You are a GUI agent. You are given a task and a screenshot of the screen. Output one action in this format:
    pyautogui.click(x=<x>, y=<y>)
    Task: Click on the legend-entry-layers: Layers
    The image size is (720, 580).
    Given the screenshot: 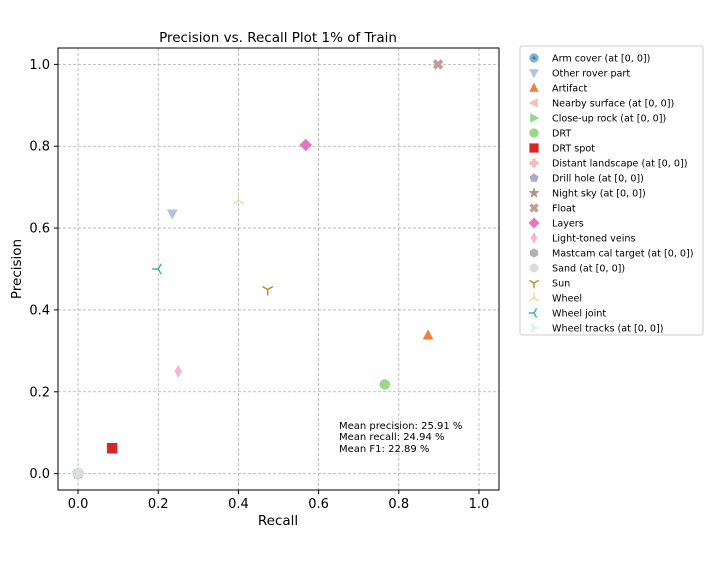 What is the action you would take?
    pyautogui.click(x=556, y=223)
    